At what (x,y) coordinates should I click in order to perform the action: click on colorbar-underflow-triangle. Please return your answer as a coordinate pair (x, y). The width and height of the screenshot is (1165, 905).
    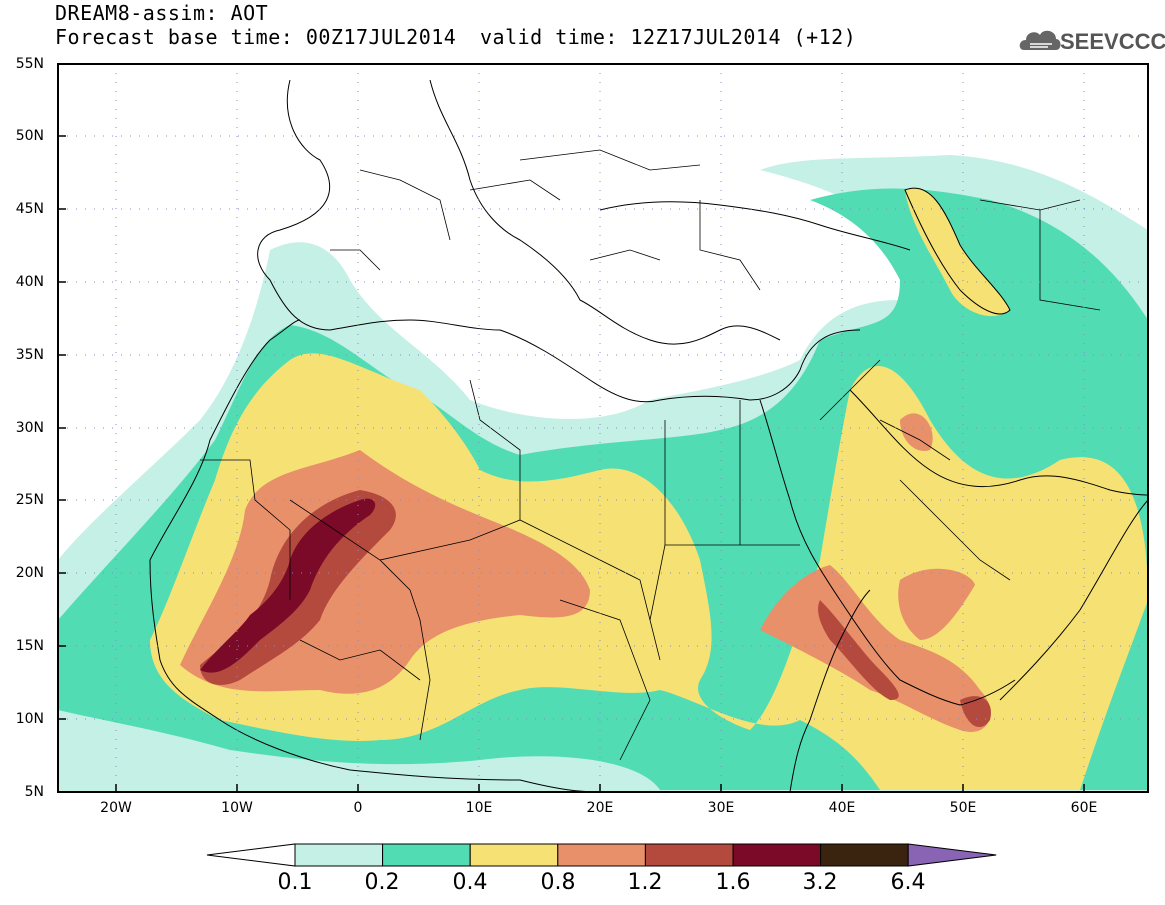
    Looking at the image, I should click on (251, 855).